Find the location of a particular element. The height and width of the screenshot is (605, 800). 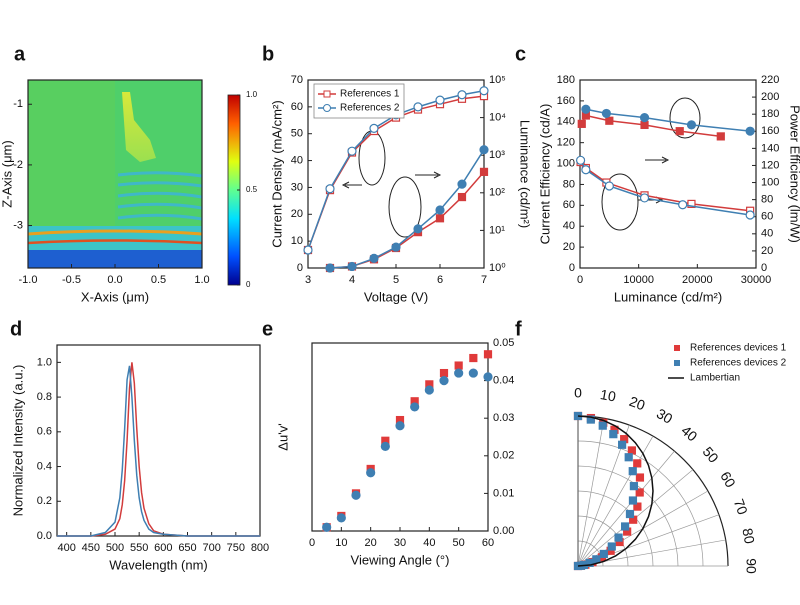

y-axis-title: Current Density (mA/cm²) is located at coordinates (276, 173).